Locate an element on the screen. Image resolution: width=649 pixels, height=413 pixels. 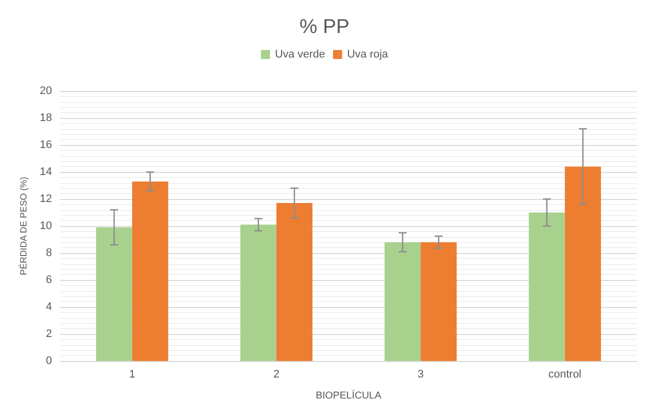
y-axis-title: PÉRDIDA DE PESO (%) is located at coordinates (23, 226).